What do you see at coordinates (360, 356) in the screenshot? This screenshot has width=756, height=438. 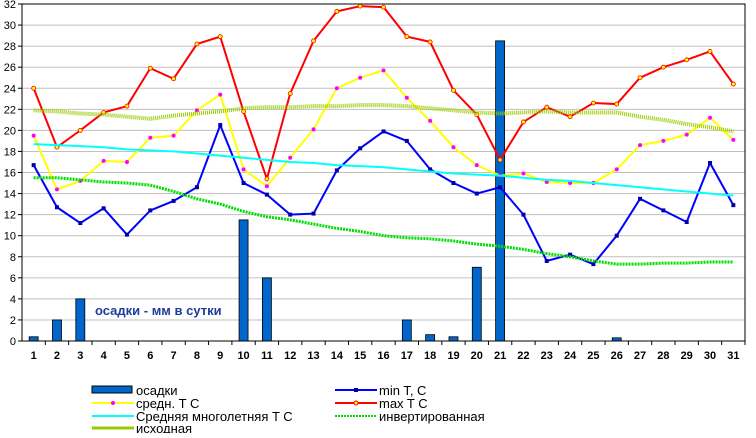 I see `x-tick-label: 15` at bounding box center [360, 356].